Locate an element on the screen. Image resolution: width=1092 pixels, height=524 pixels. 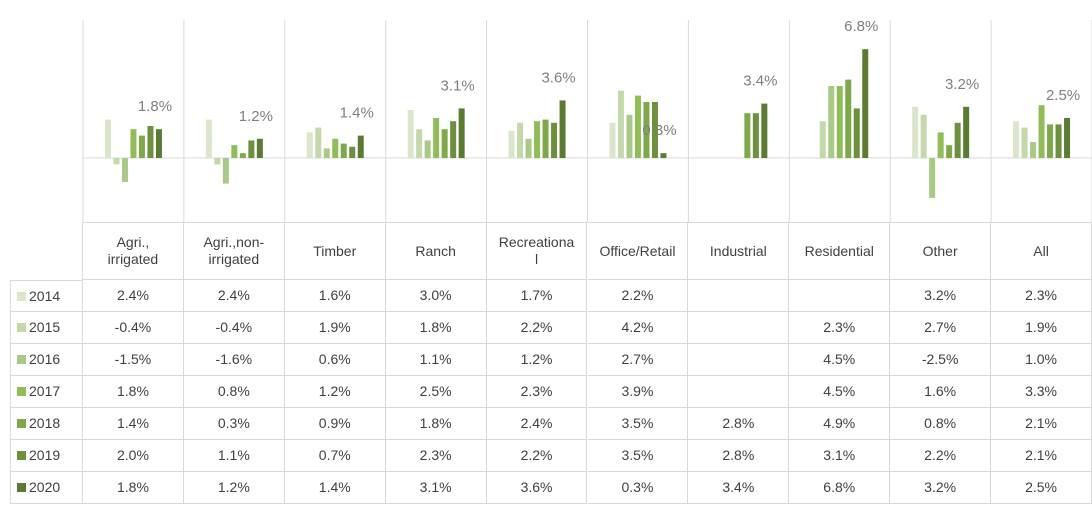
table-cell: 3.5% is located at coordinates (638, 456).